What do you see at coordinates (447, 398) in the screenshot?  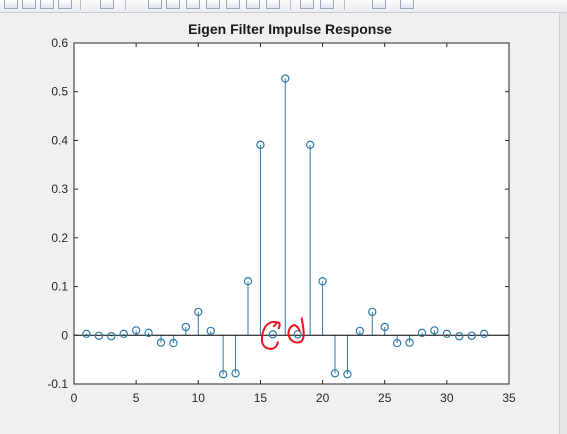 I see `x-tick-label: 30` at bounding box center [447, 398].